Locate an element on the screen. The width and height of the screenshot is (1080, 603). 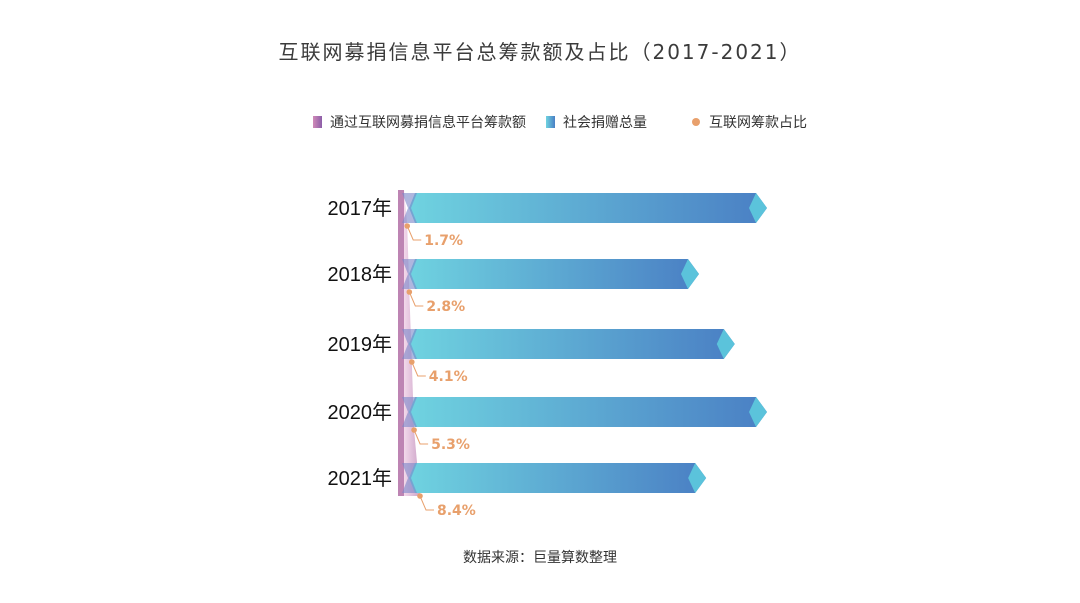
legend-marker-ratio is located at coordinates (696, 122).